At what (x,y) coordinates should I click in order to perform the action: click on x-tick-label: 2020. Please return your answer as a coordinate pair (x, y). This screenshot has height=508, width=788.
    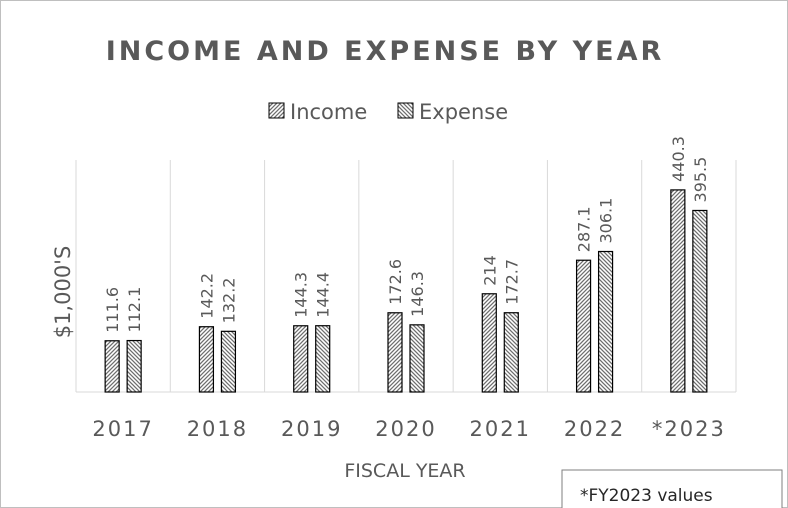
    Looking at the image, I should click on (405, 429).